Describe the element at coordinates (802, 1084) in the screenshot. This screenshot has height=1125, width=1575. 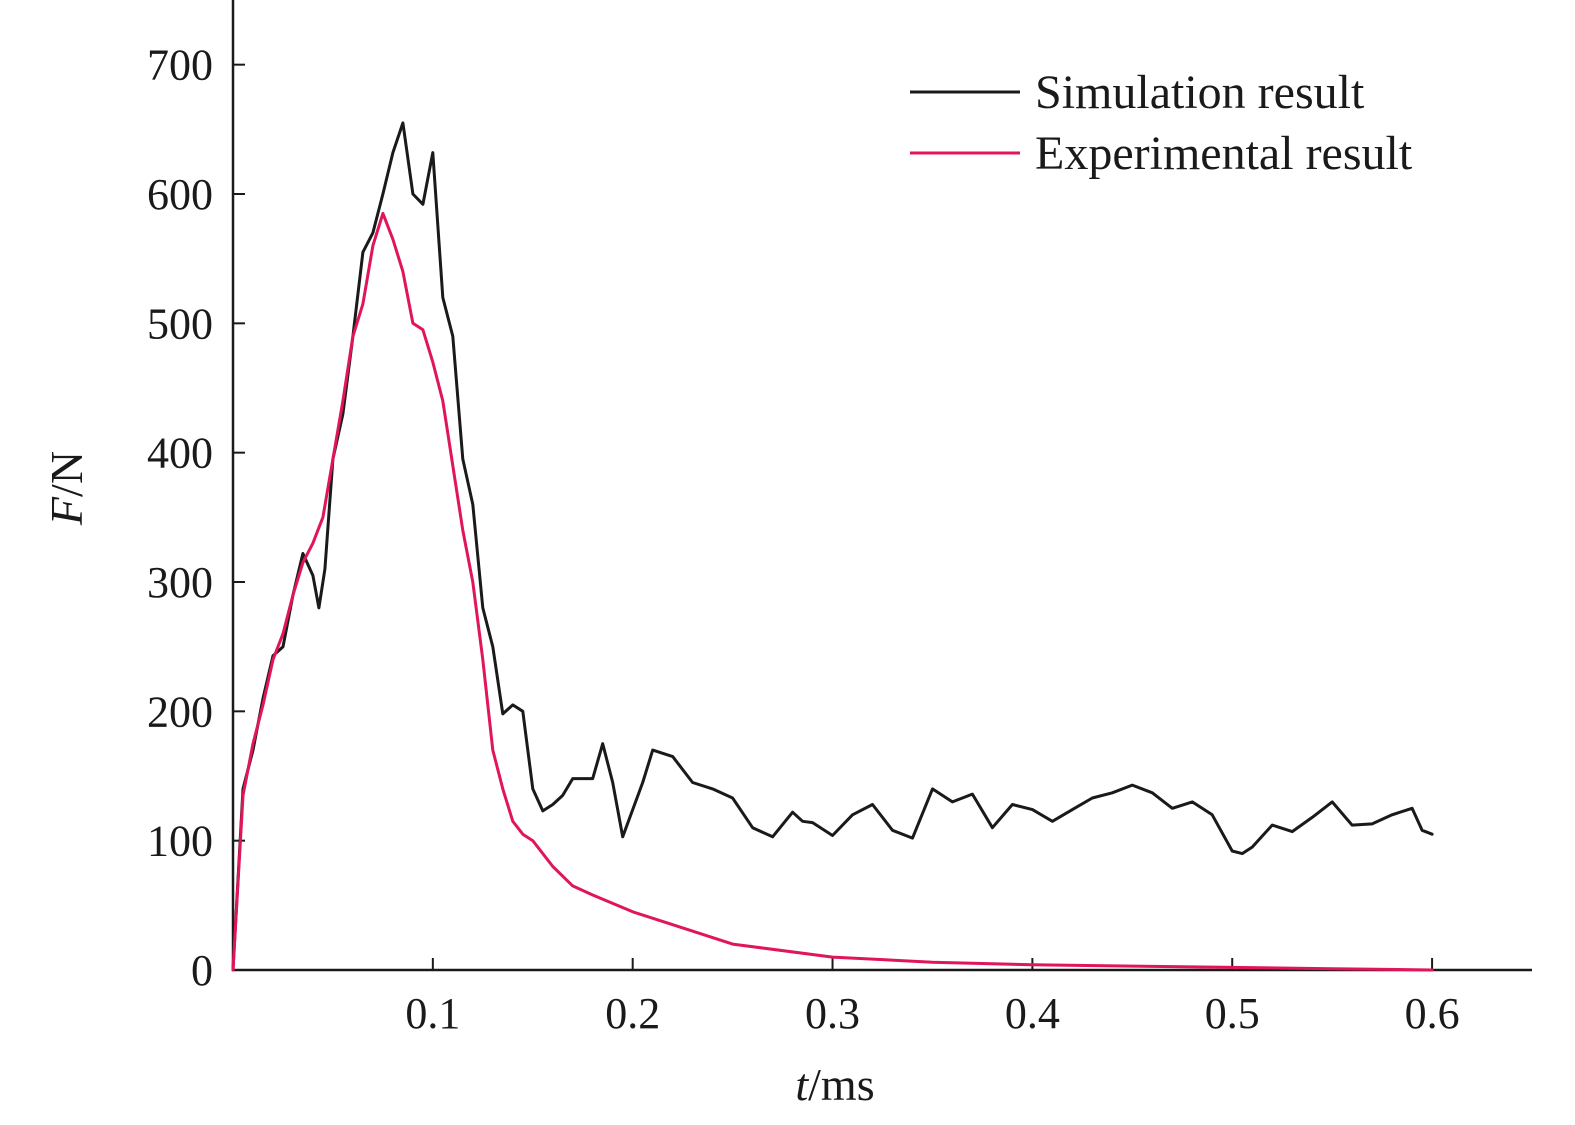
I see `x-axis-label-variable: t` at that location.